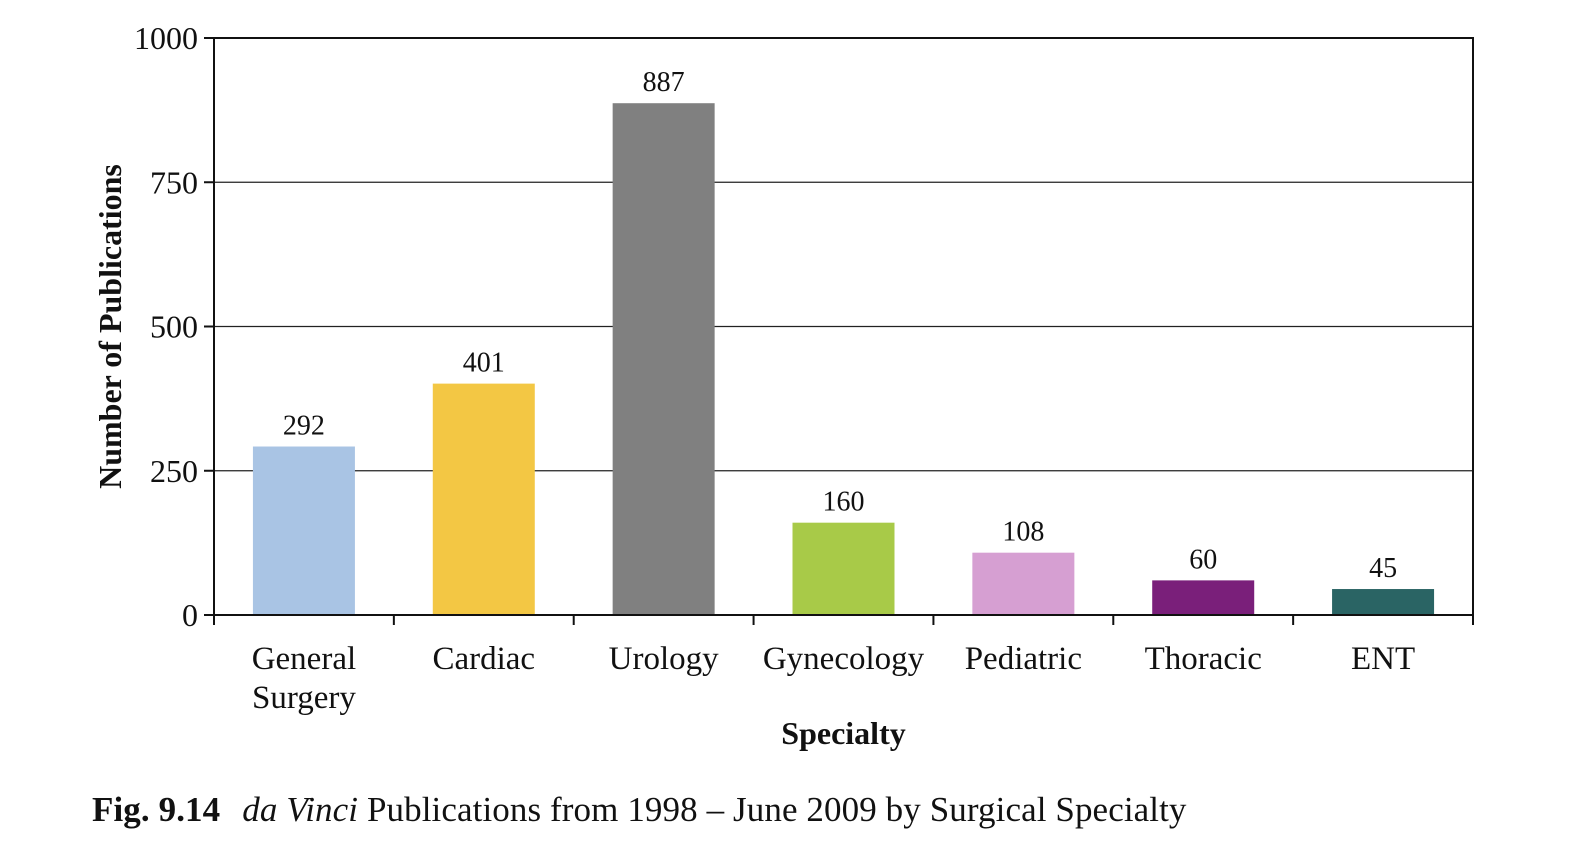  What do you see at coordinates (844, 659) in the screenshot?
I see `category-label: Gynecology` at bounding box center [844, 659].